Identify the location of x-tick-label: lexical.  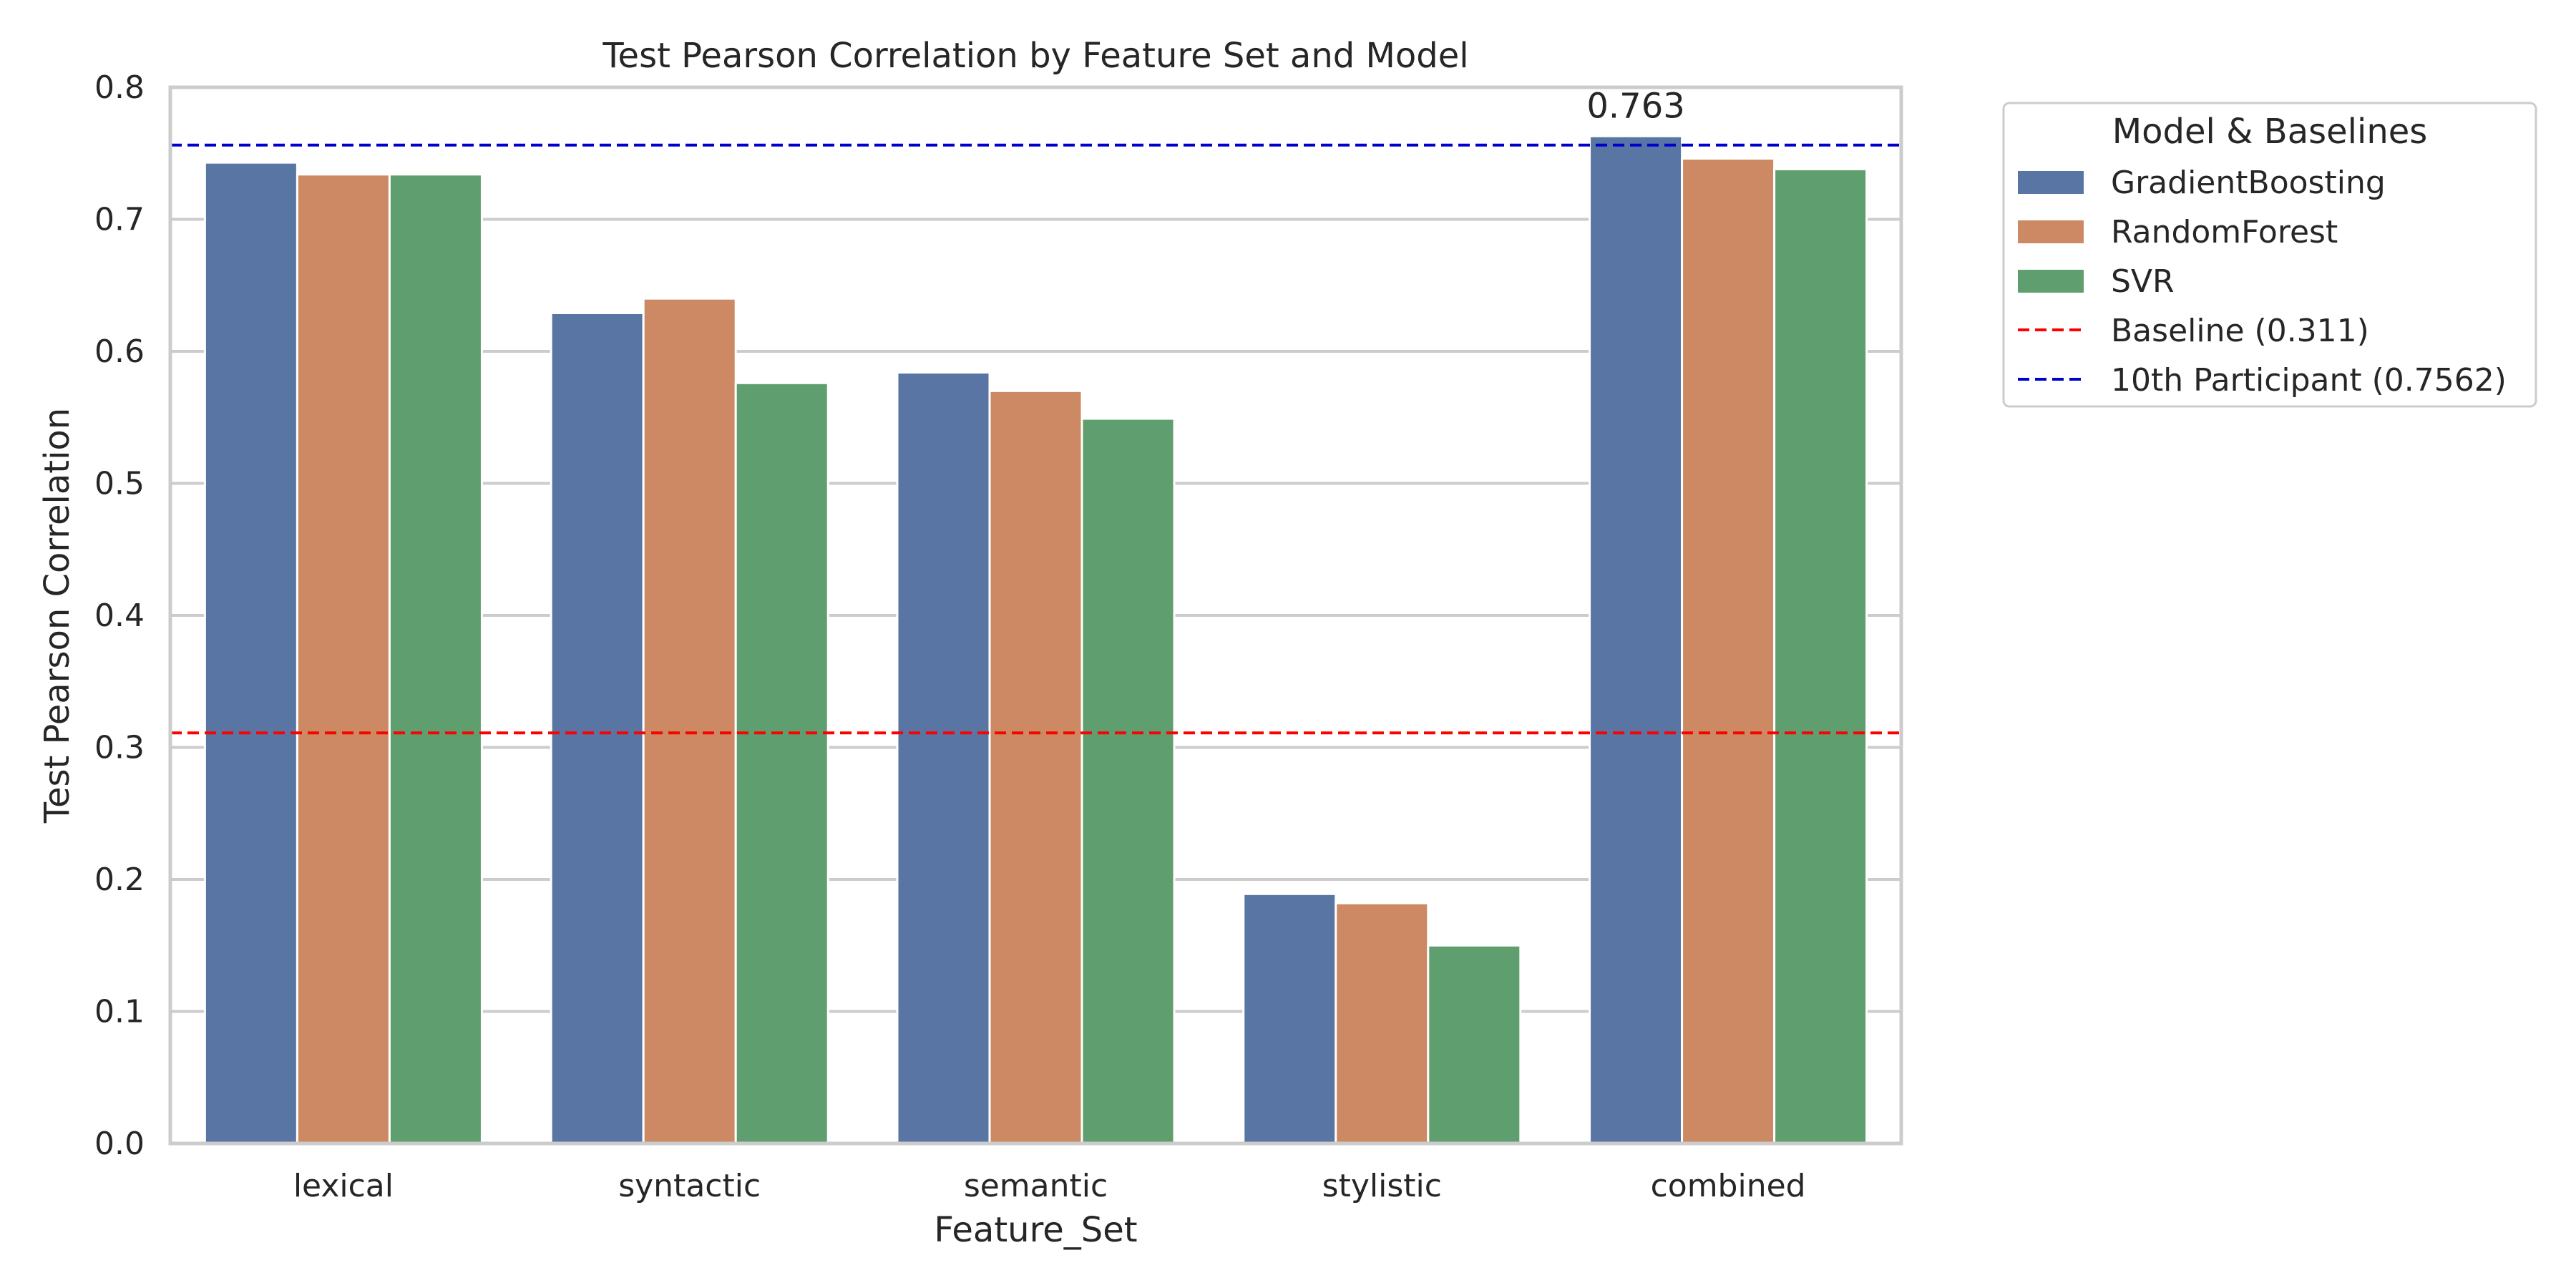
(343, 1186).